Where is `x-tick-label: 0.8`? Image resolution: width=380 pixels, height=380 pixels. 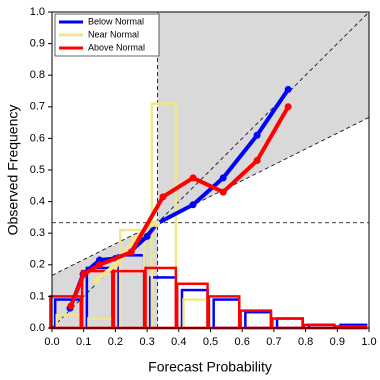
x-tick-label: 0.8 is located at coordinates (305, 342).